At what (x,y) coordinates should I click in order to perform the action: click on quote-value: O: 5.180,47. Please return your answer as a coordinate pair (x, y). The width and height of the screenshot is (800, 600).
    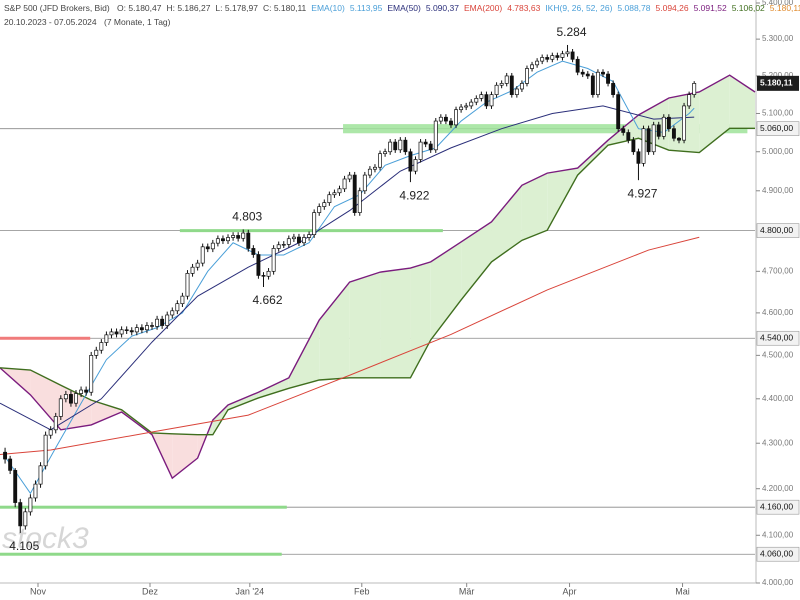
    Looking at the image, I should click on (139, 8).